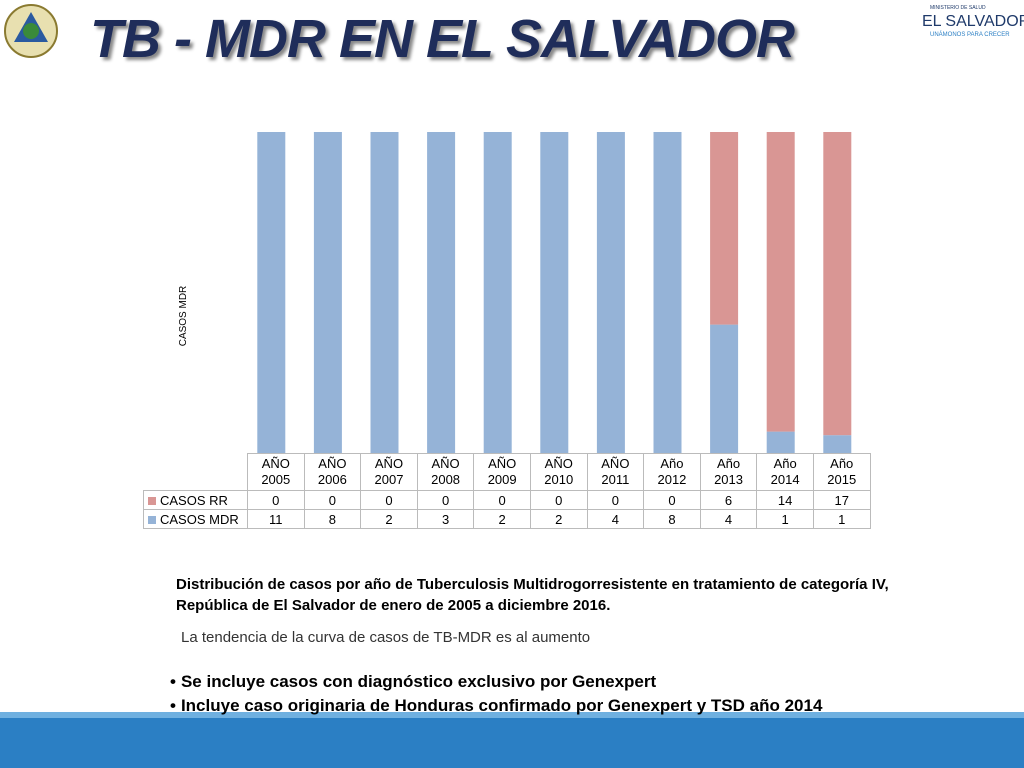 The width and height of the screenshot is (1024, 768). Describe the element at coordinates (512, 740) in the screenshot. I see `footer-bar` at that location.